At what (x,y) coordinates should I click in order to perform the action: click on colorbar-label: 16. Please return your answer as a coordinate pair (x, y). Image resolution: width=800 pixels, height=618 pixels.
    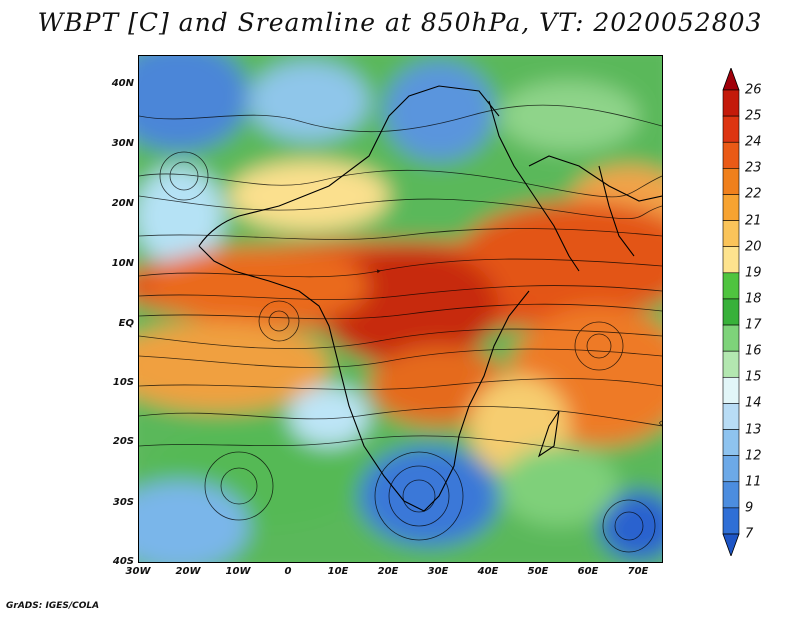
    Looking at the image, I should click on (753, 351).